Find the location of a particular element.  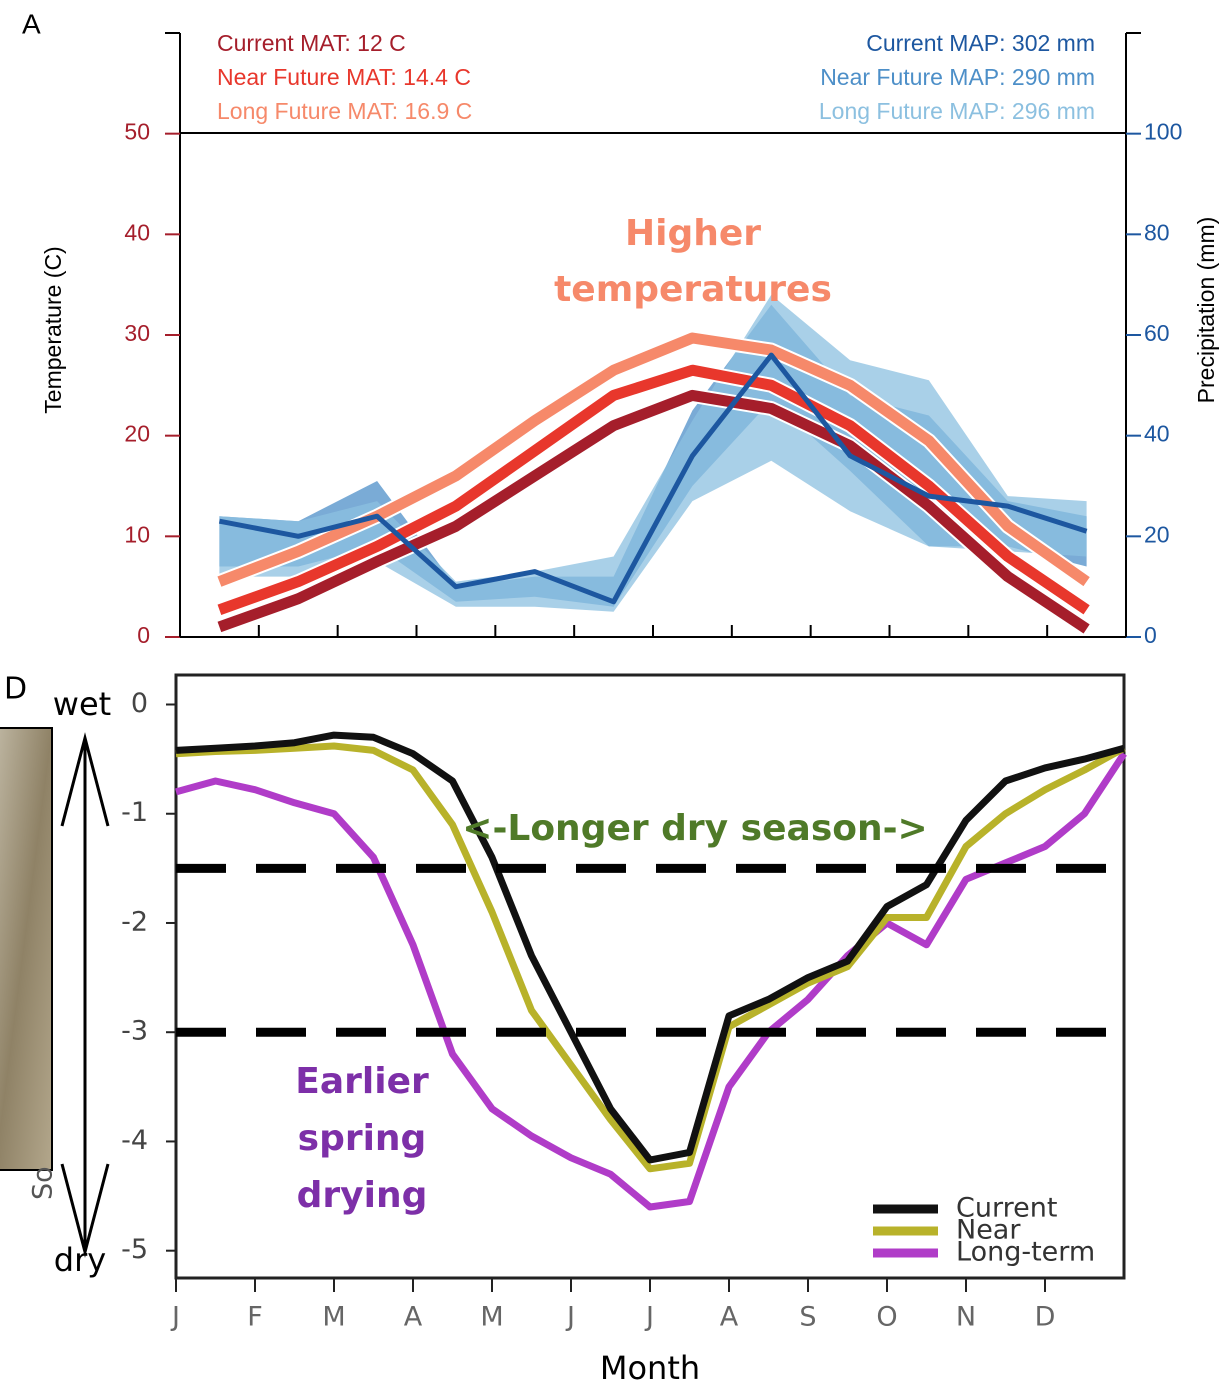

y2-tick-label: 60 is located at coordinates (1157, 333).